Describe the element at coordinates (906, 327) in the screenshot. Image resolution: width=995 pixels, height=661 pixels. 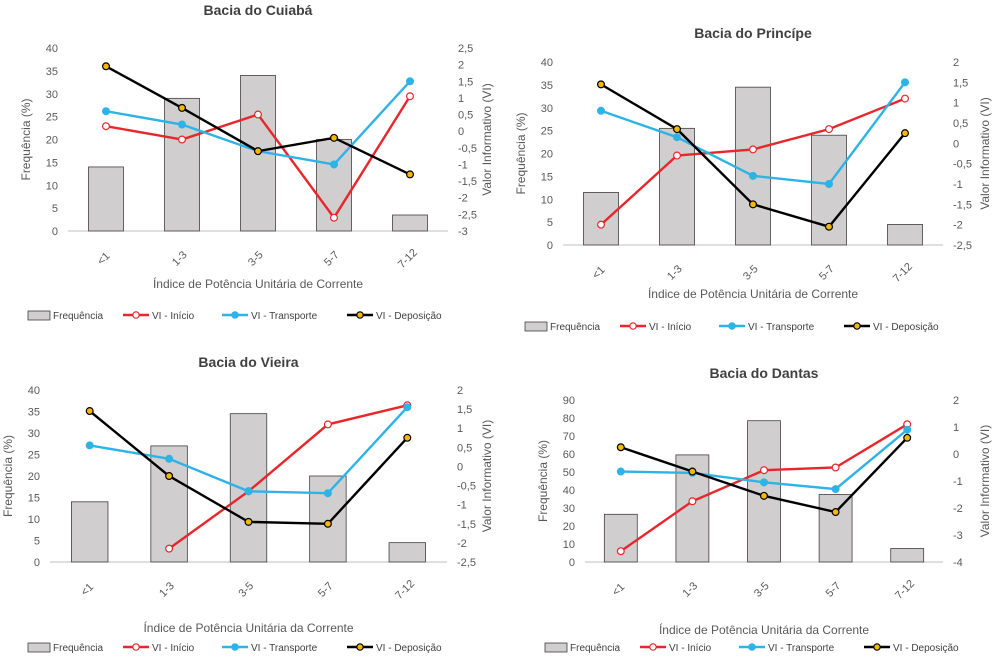
I see `legend-label: VI - Deposição` at that location.